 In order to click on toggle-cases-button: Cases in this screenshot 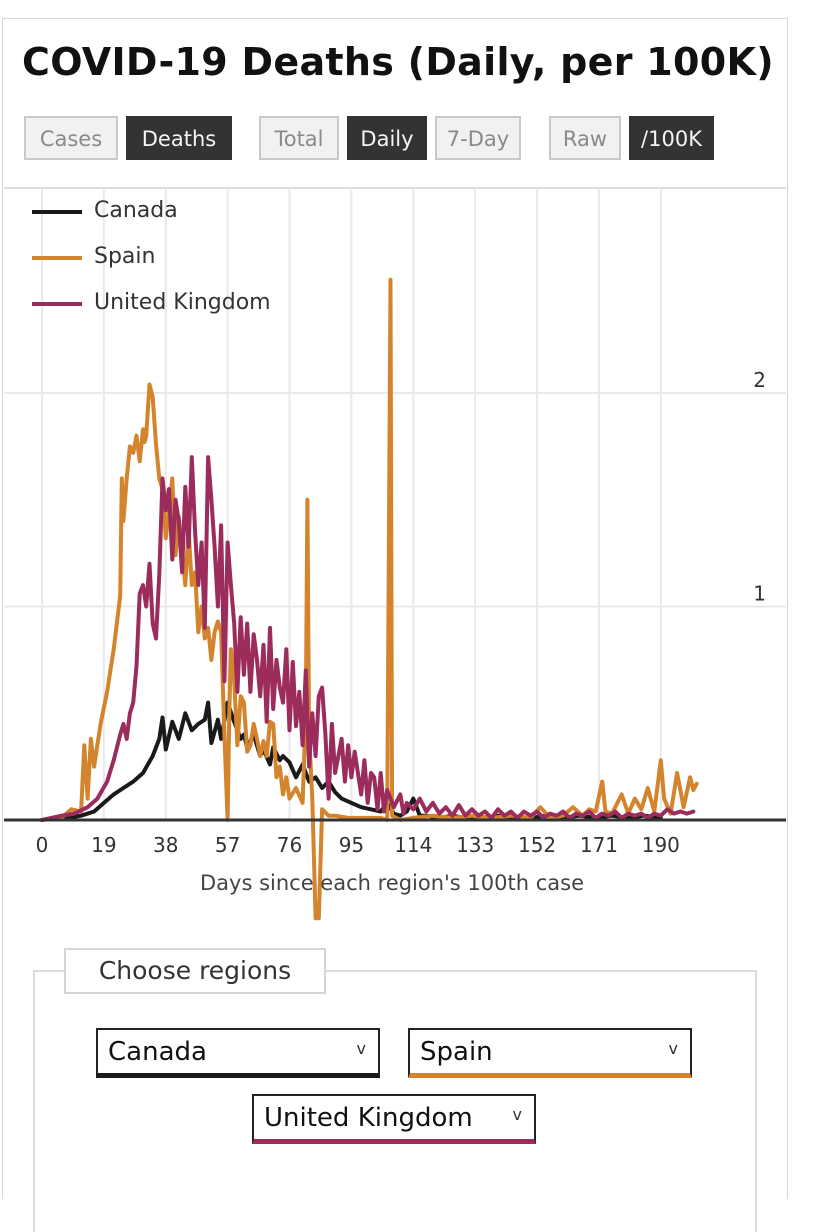, I will do `click(71, 138)`.